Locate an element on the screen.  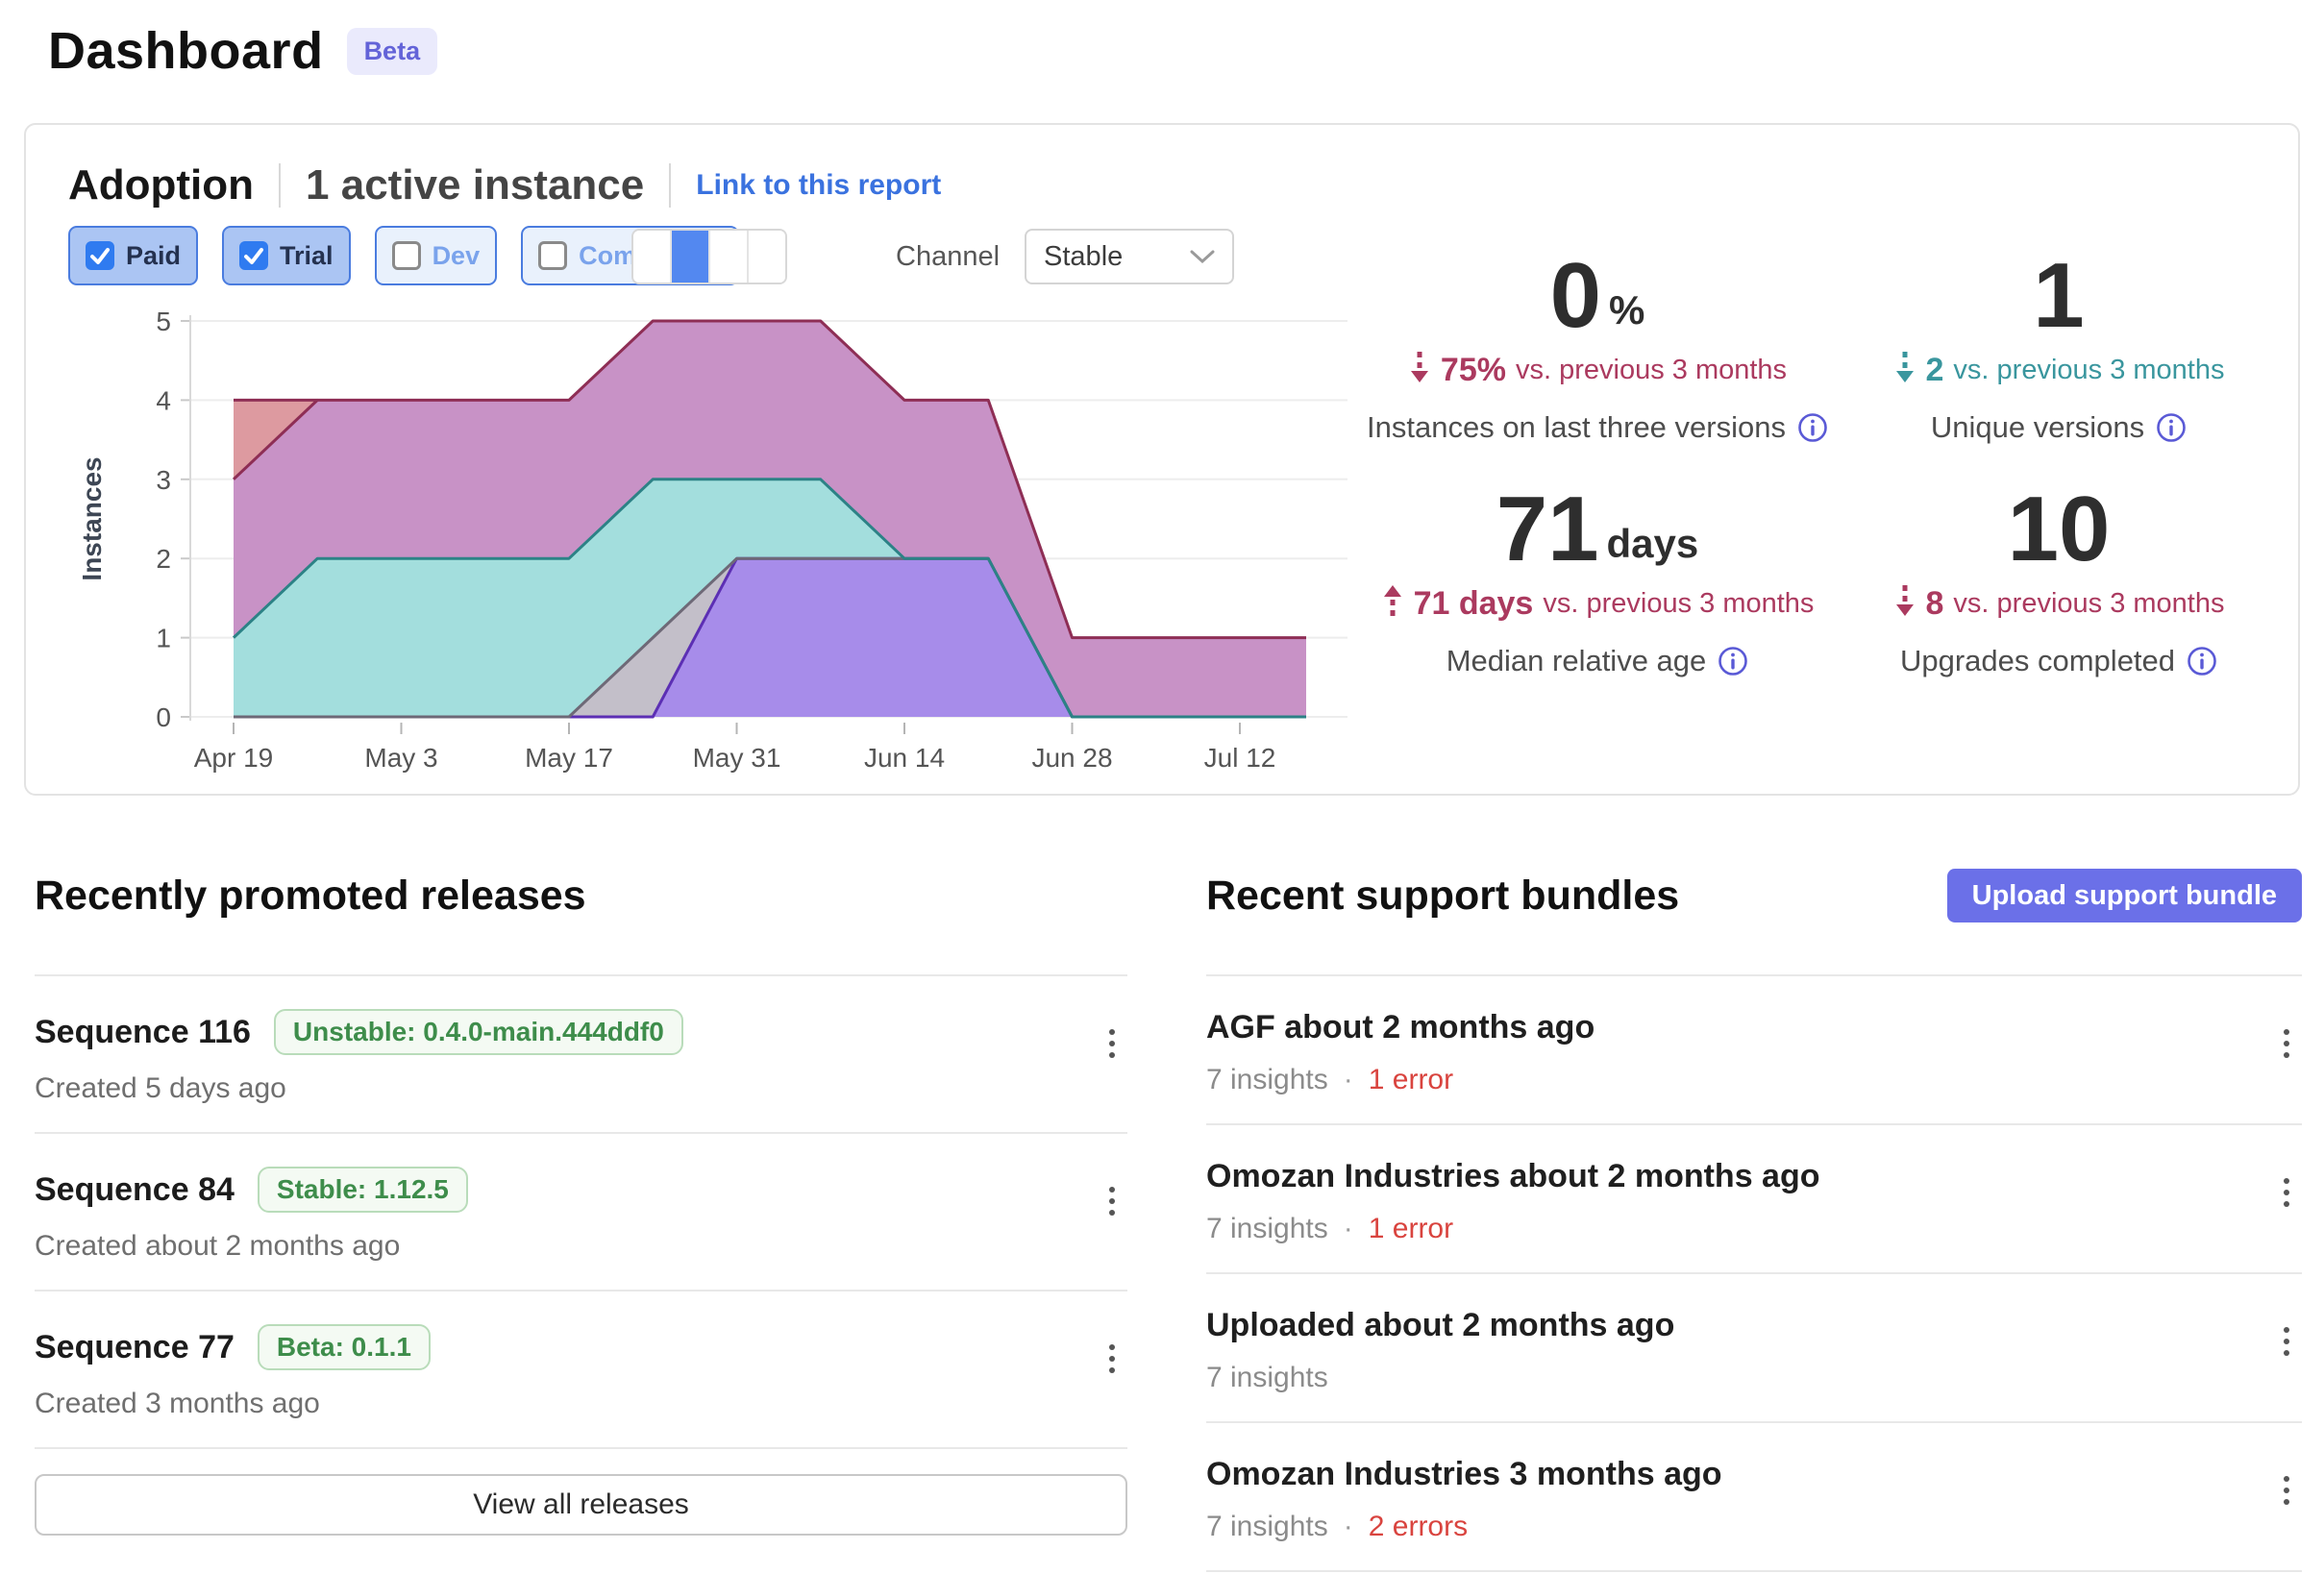
release-version-badge: Stable: 1.12.5 is located at coordinates (362, 1190).